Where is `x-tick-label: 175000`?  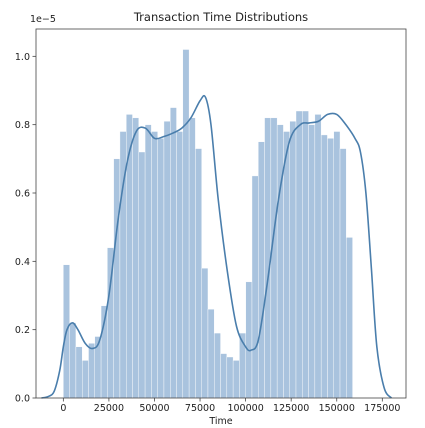
x-tick-label: 175000 is located at coordinates (382, 408).